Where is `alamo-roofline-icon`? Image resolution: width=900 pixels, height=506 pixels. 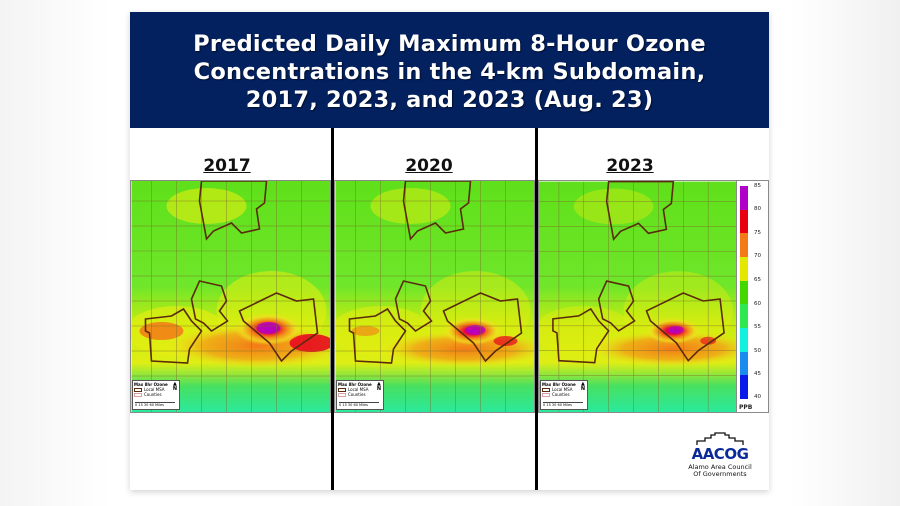 alamo-roofline-icon is located at coordinates (720, 438).